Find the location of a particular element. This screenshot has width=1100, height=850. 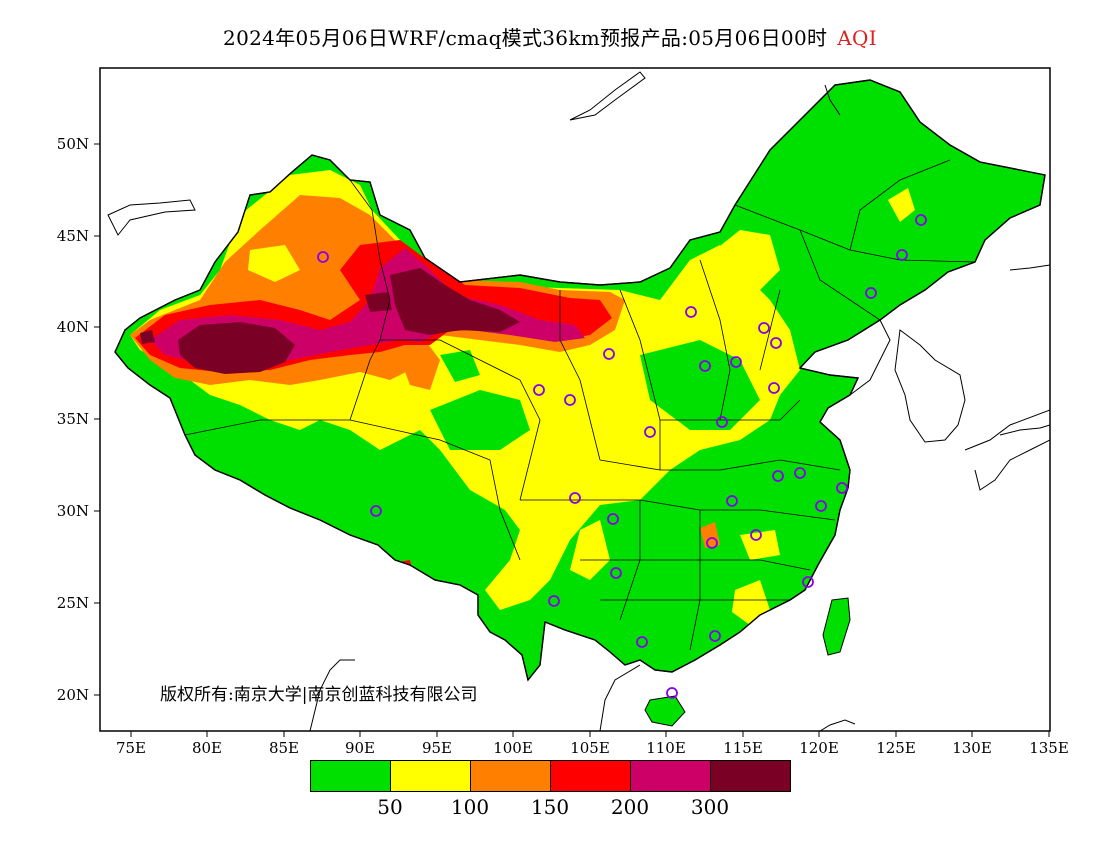

aqi-colorbar is located at coordinates (550, 776).